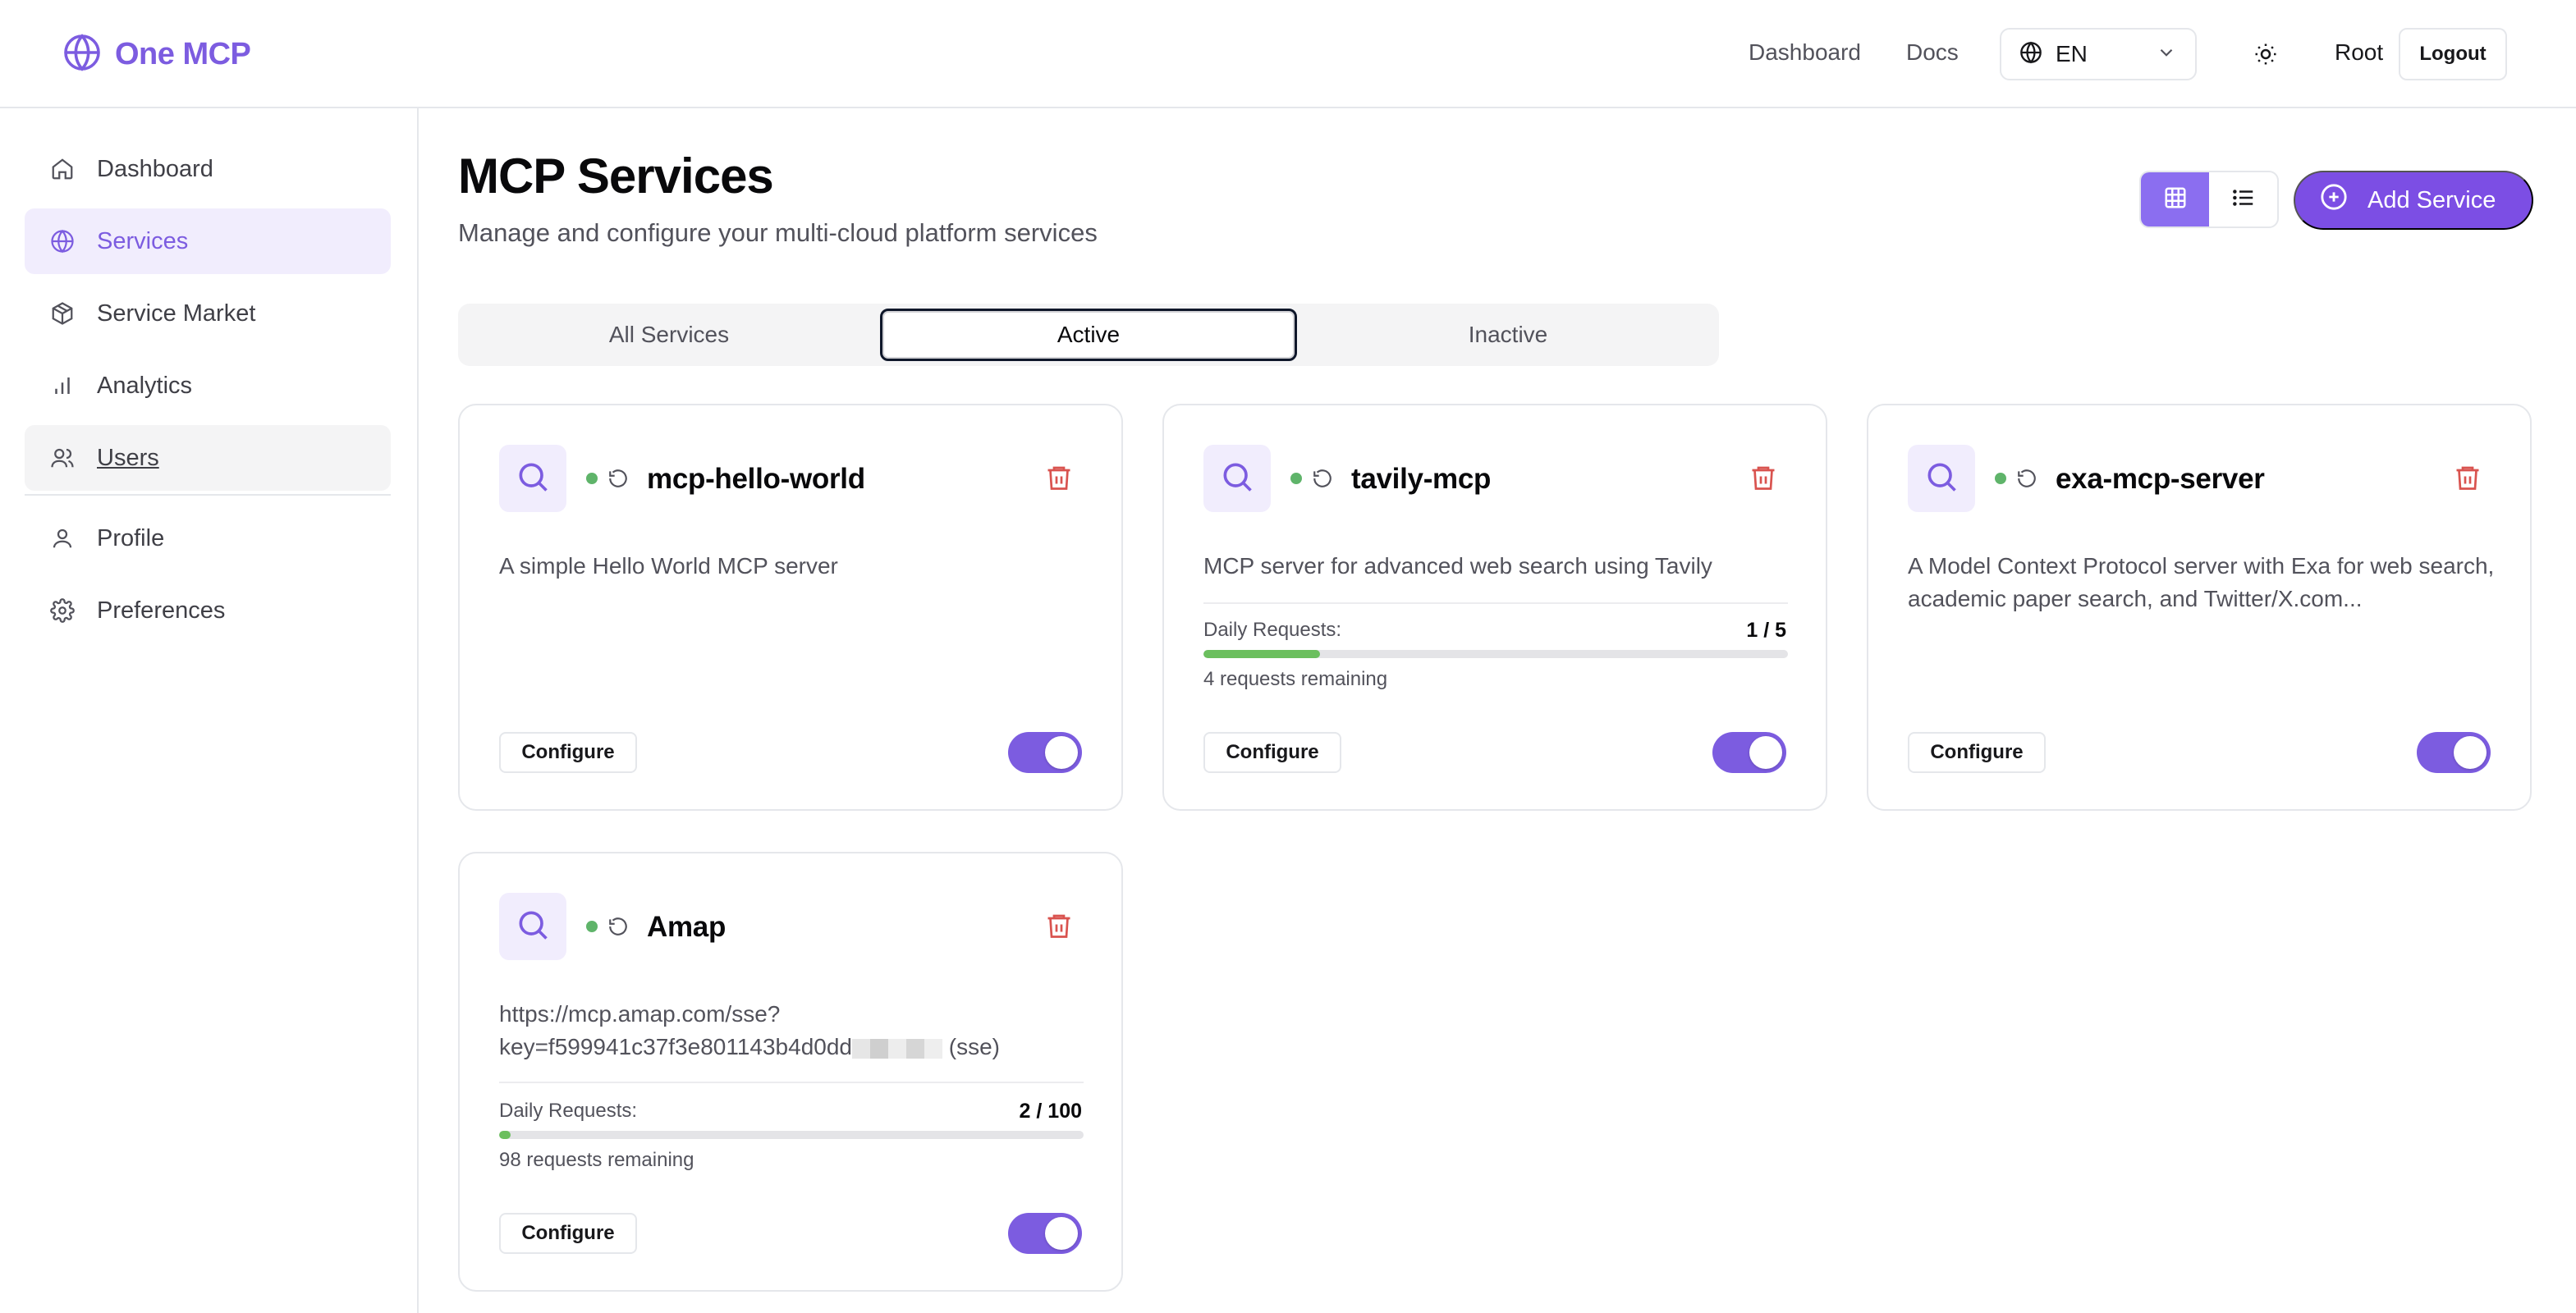 This screenshot has width=2576, height=1313. What do you see at coordinates (63, 386) in the screenshot?
I see `bar-chart-icon` at bounding box center [63, 386].